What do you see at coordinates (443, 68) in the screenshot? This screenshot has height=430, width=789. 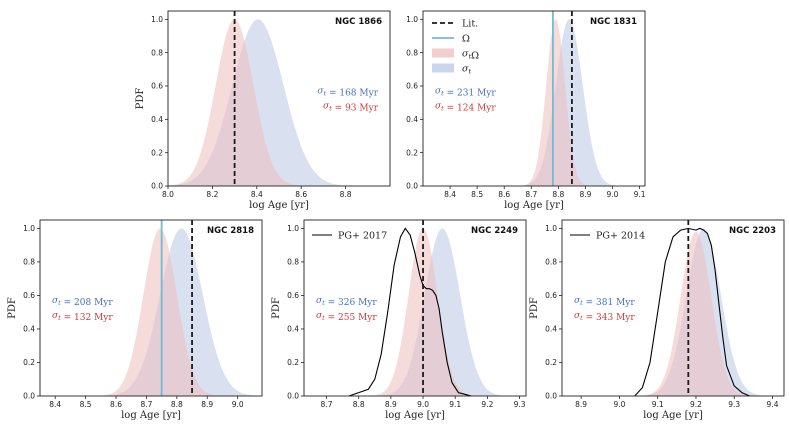 I see `legend-sigma-swatch` at bounding box center [443, 68].